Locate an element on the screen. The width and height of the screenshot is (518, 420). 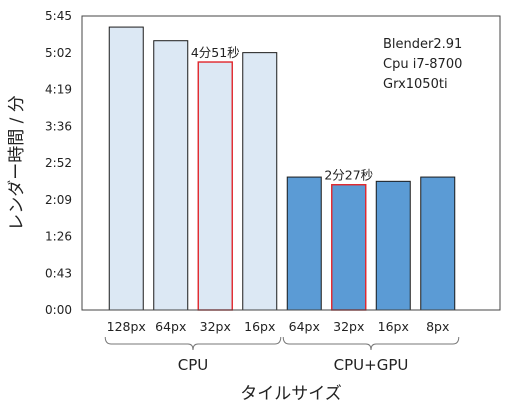
bar-value-label: 4分51秒 is located at coordinates (215, 52).